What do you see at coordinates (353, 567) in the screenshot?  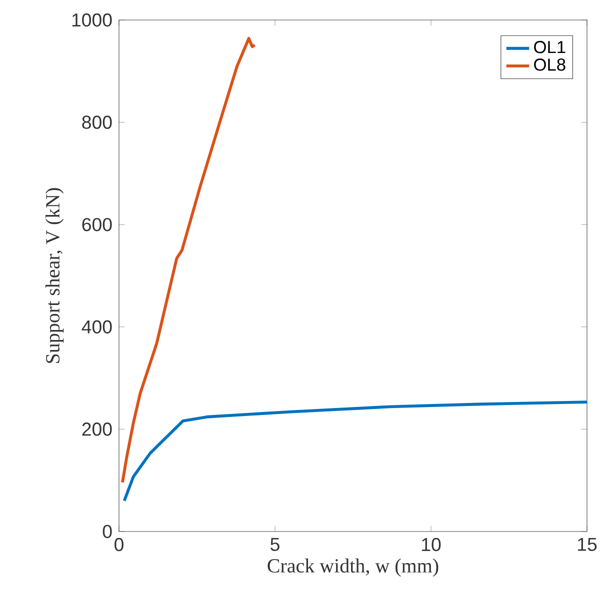 I see `x-axis-title: Crack width, w (mm)` at bounding box center [353, 567].